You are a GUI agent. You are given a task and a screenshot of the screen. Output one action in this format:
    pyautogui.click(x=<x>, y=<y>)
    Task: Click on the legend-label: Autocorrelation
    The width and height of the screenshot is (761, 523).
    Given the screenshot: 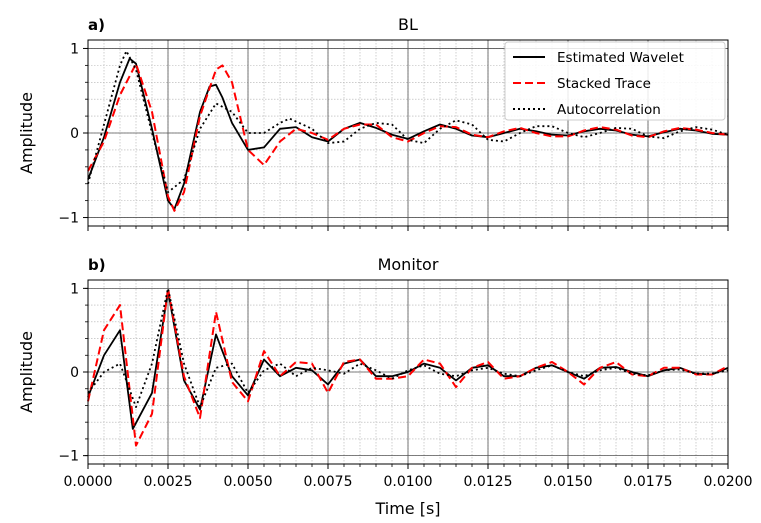 What is the action you would take?
    pyautogui.click(x=609, y=110)
    